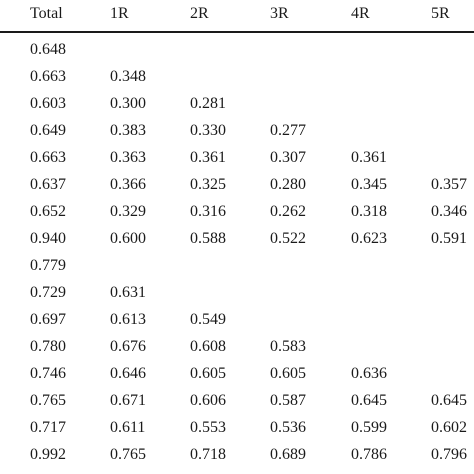 This screenshot has width=474, height=474. Describe the element at coordinates (48, 346) in the screenshot. I see `cell-total: 0.780` at that location.